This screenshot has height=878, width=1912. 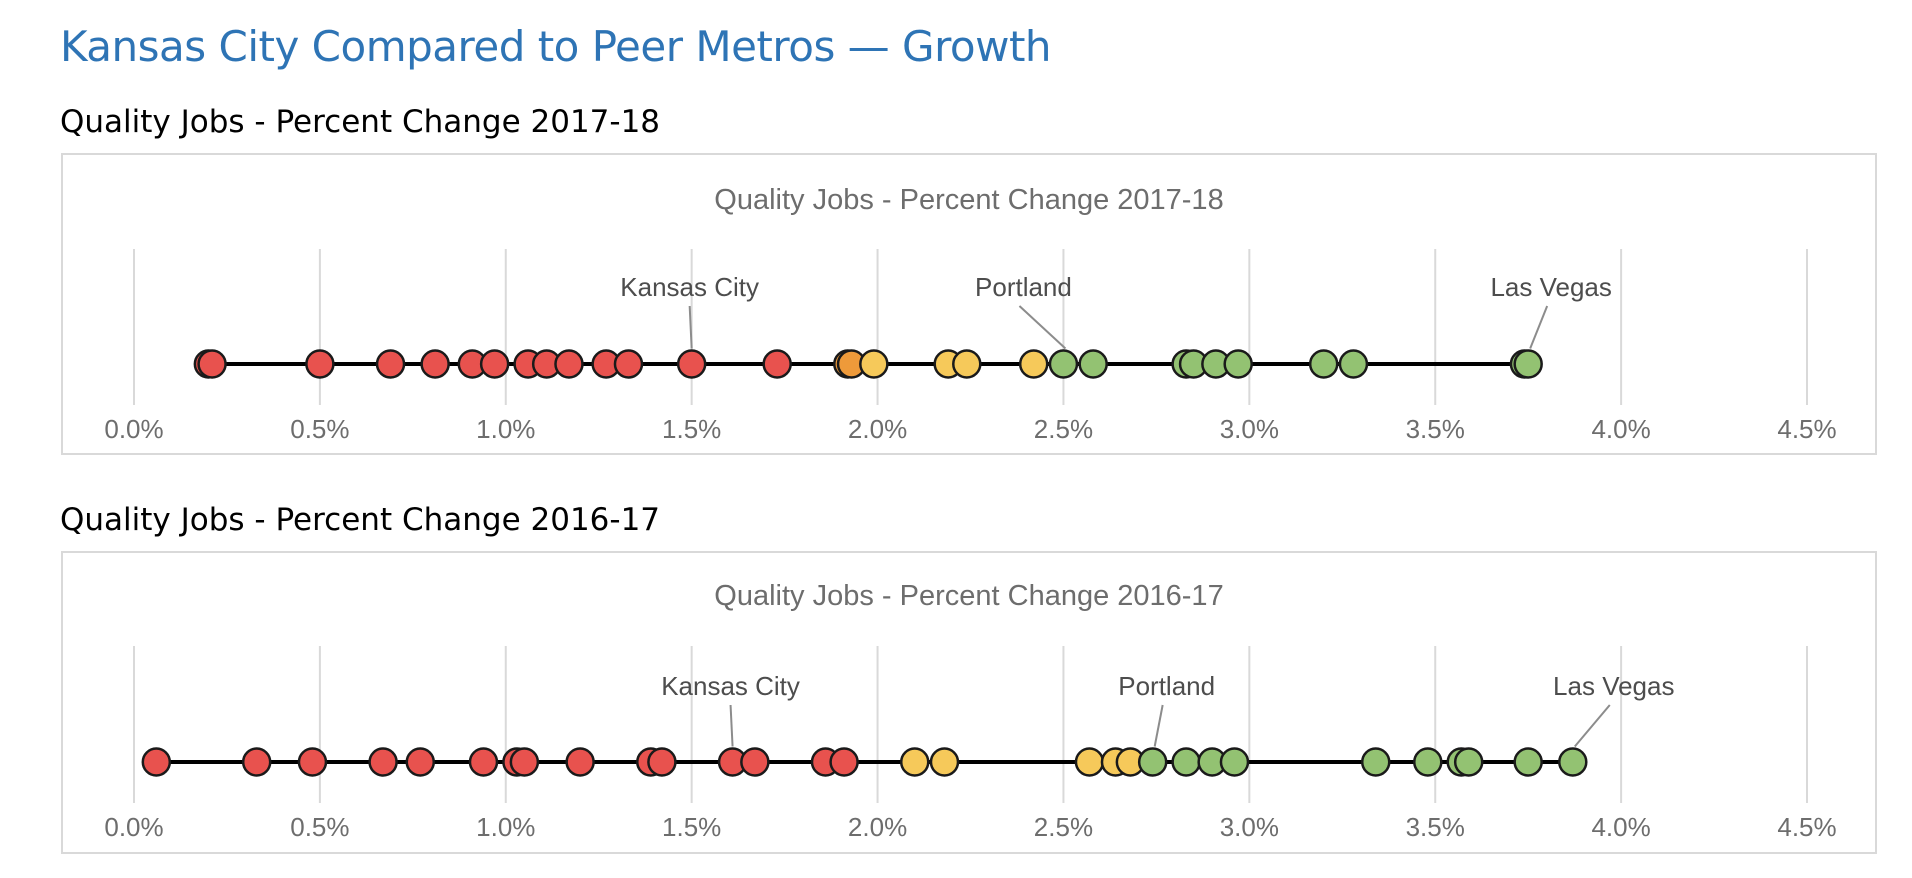 What do you see at coordinates (968, 596) in the screenshot?
I see `chart-title: Quality Jobs - Percent Change 2016-17` at bounding box center [968, 596].